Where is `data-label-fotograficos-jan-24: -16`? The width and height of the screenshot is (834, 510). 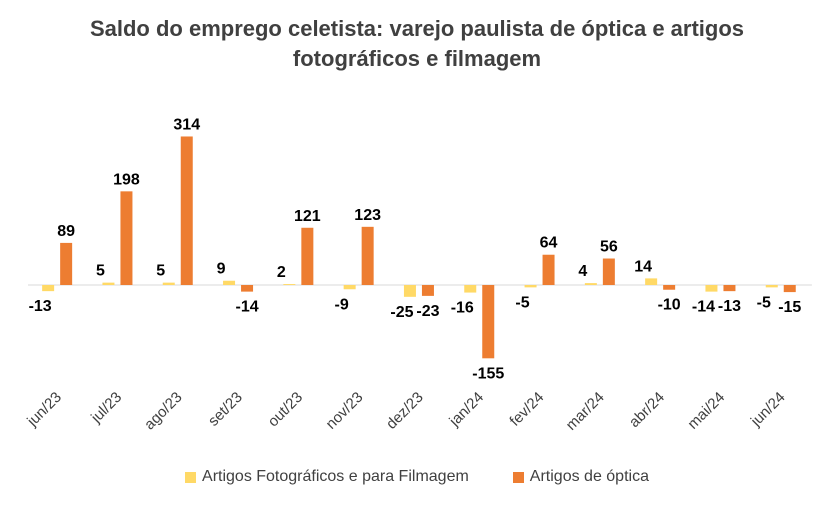
data-label-fotograficos-jan-24: -16 is located at coordinates (462, 308).